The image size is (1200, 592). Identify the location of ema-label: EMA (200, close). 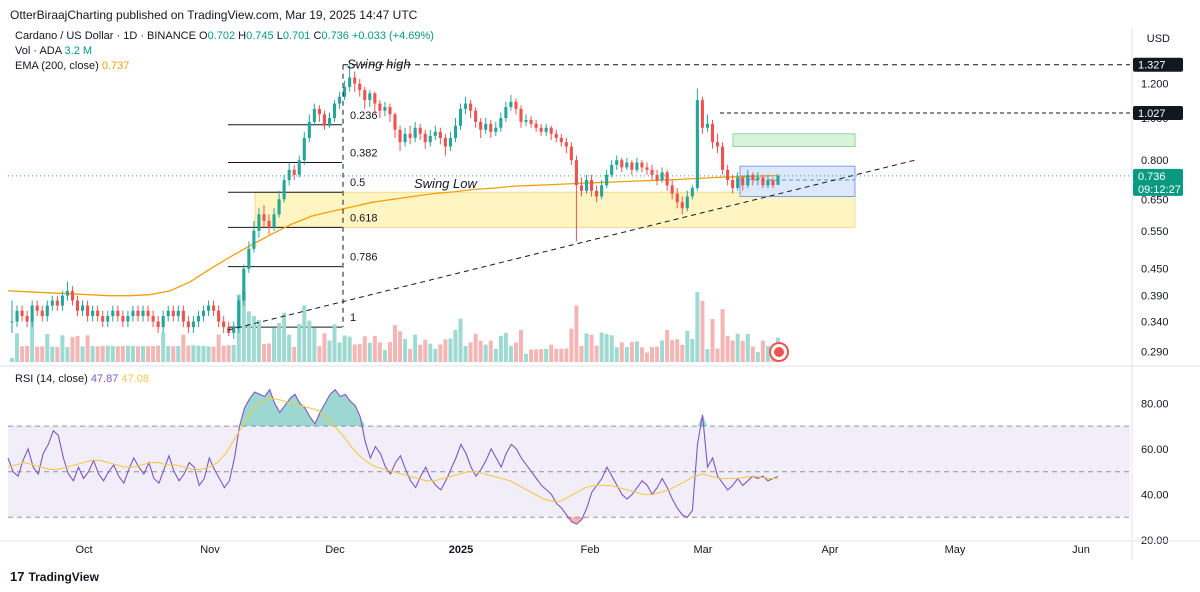
(57, 66).